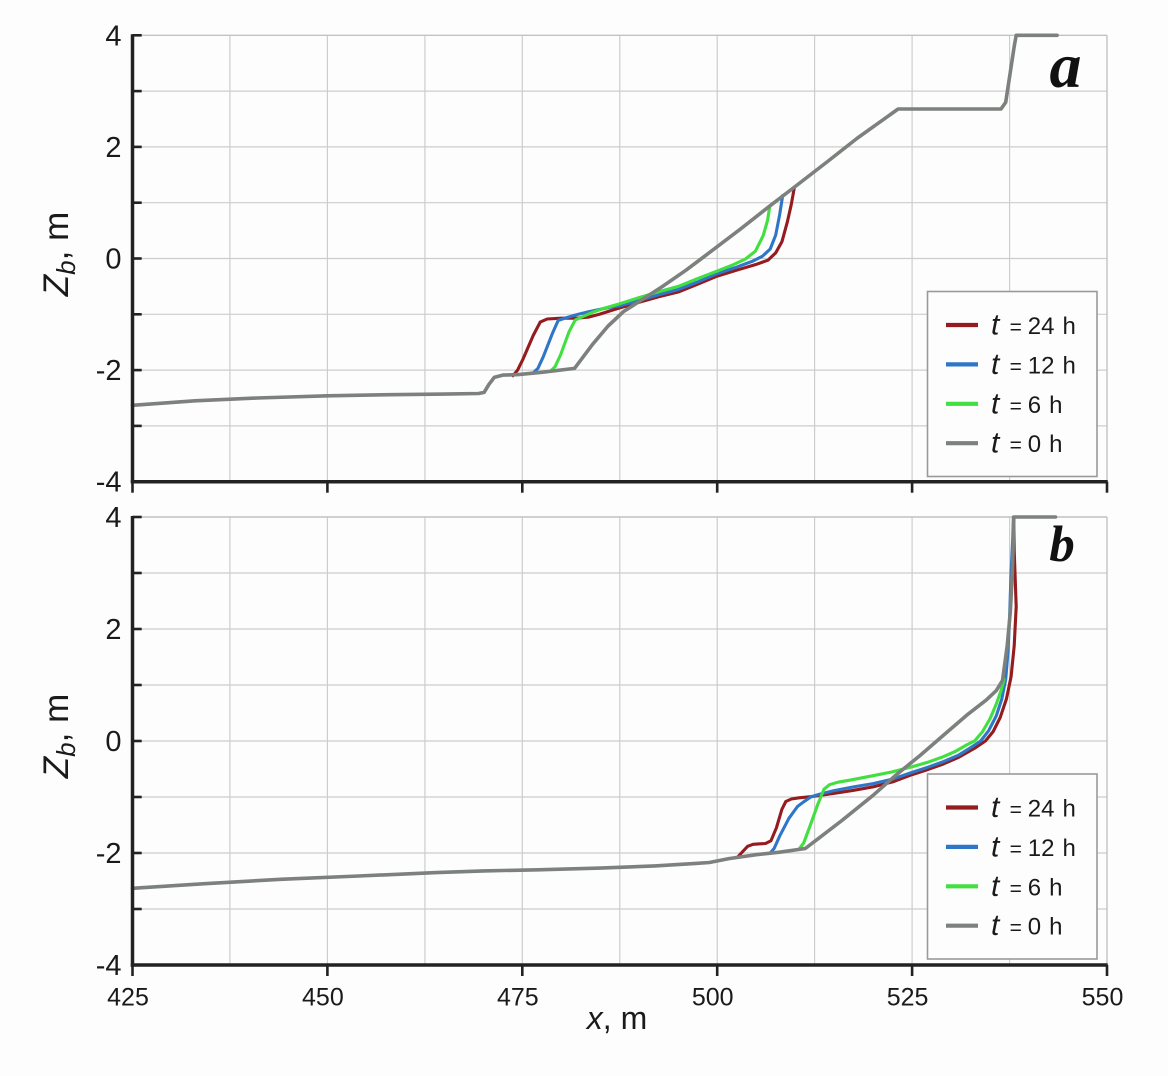  I want to click on svg-text: a, so click(1066, 65).